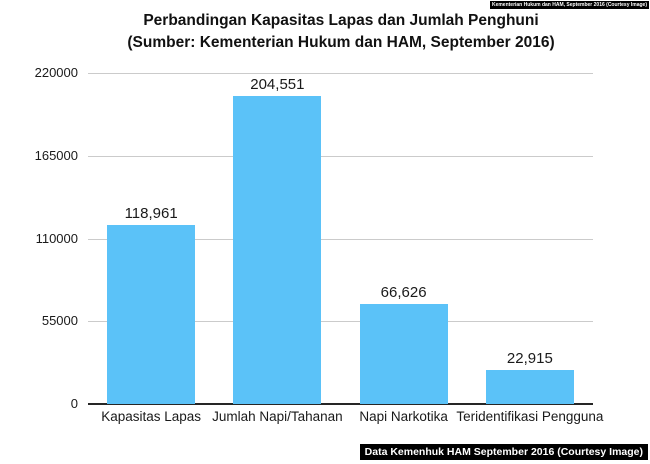  What do you see at coordinates (277, 84) in the screenshot?
I see `bar-value-jumlah-napi-tahanan: 204,551` at bounding box center [277, 84].